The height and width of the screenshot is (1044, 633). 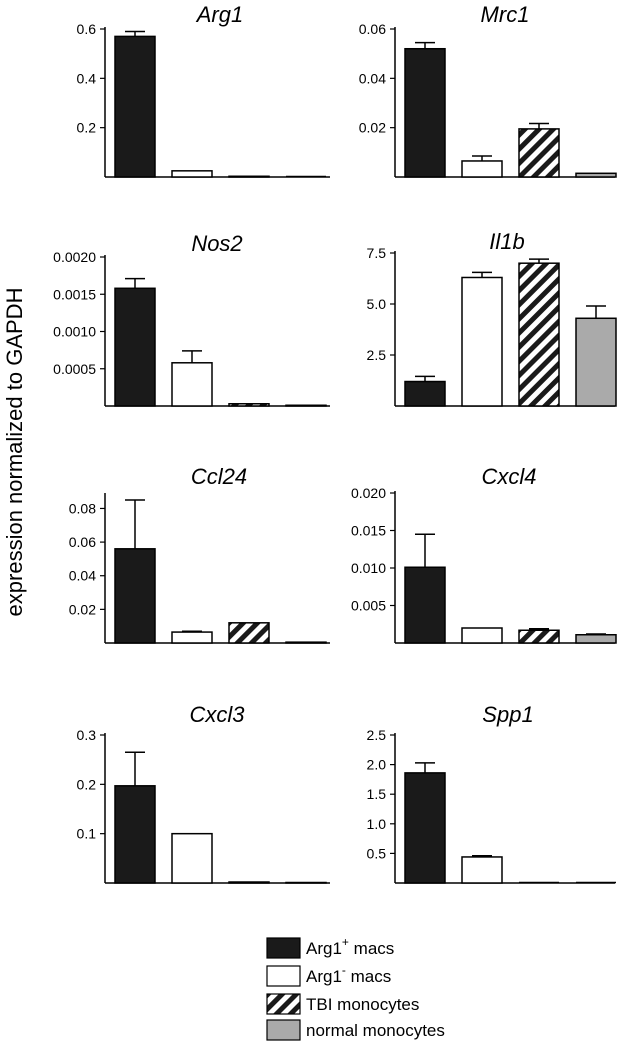 I want to click on y-tick-label: 0.010, so click(x=368, y=568).